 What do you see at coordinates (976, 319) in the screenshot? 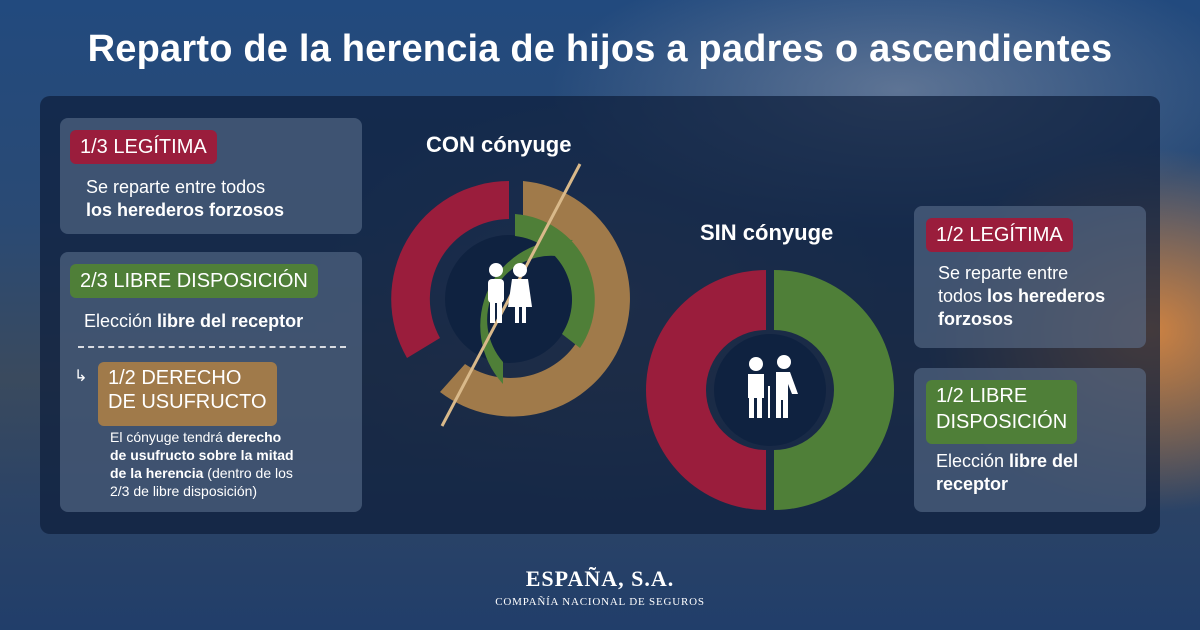
I see `legitima-right-line3: forzosos` at bounding box center [976, 319].